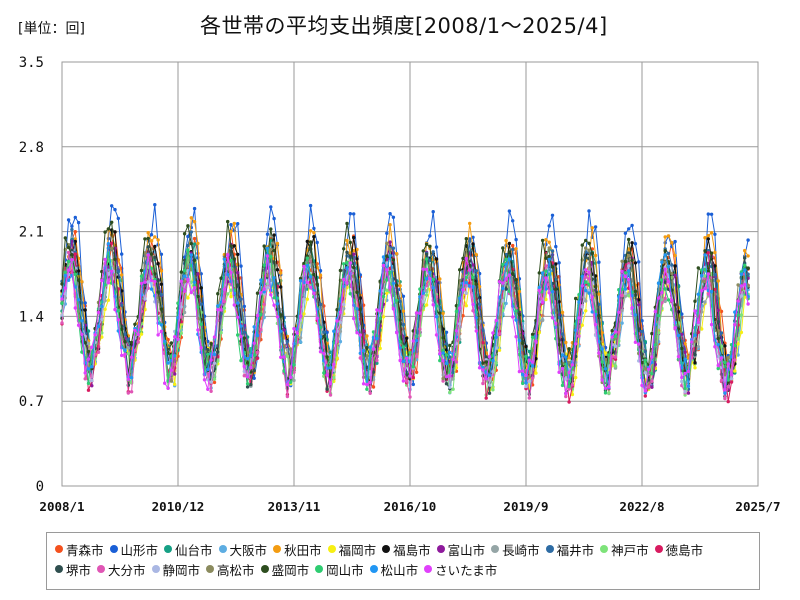 The image size is (800, 600). What do you see at coordinates (51, 29) in the screenshot?
I see `unit-label: [単位：回]` at bounding box center [51, 29].